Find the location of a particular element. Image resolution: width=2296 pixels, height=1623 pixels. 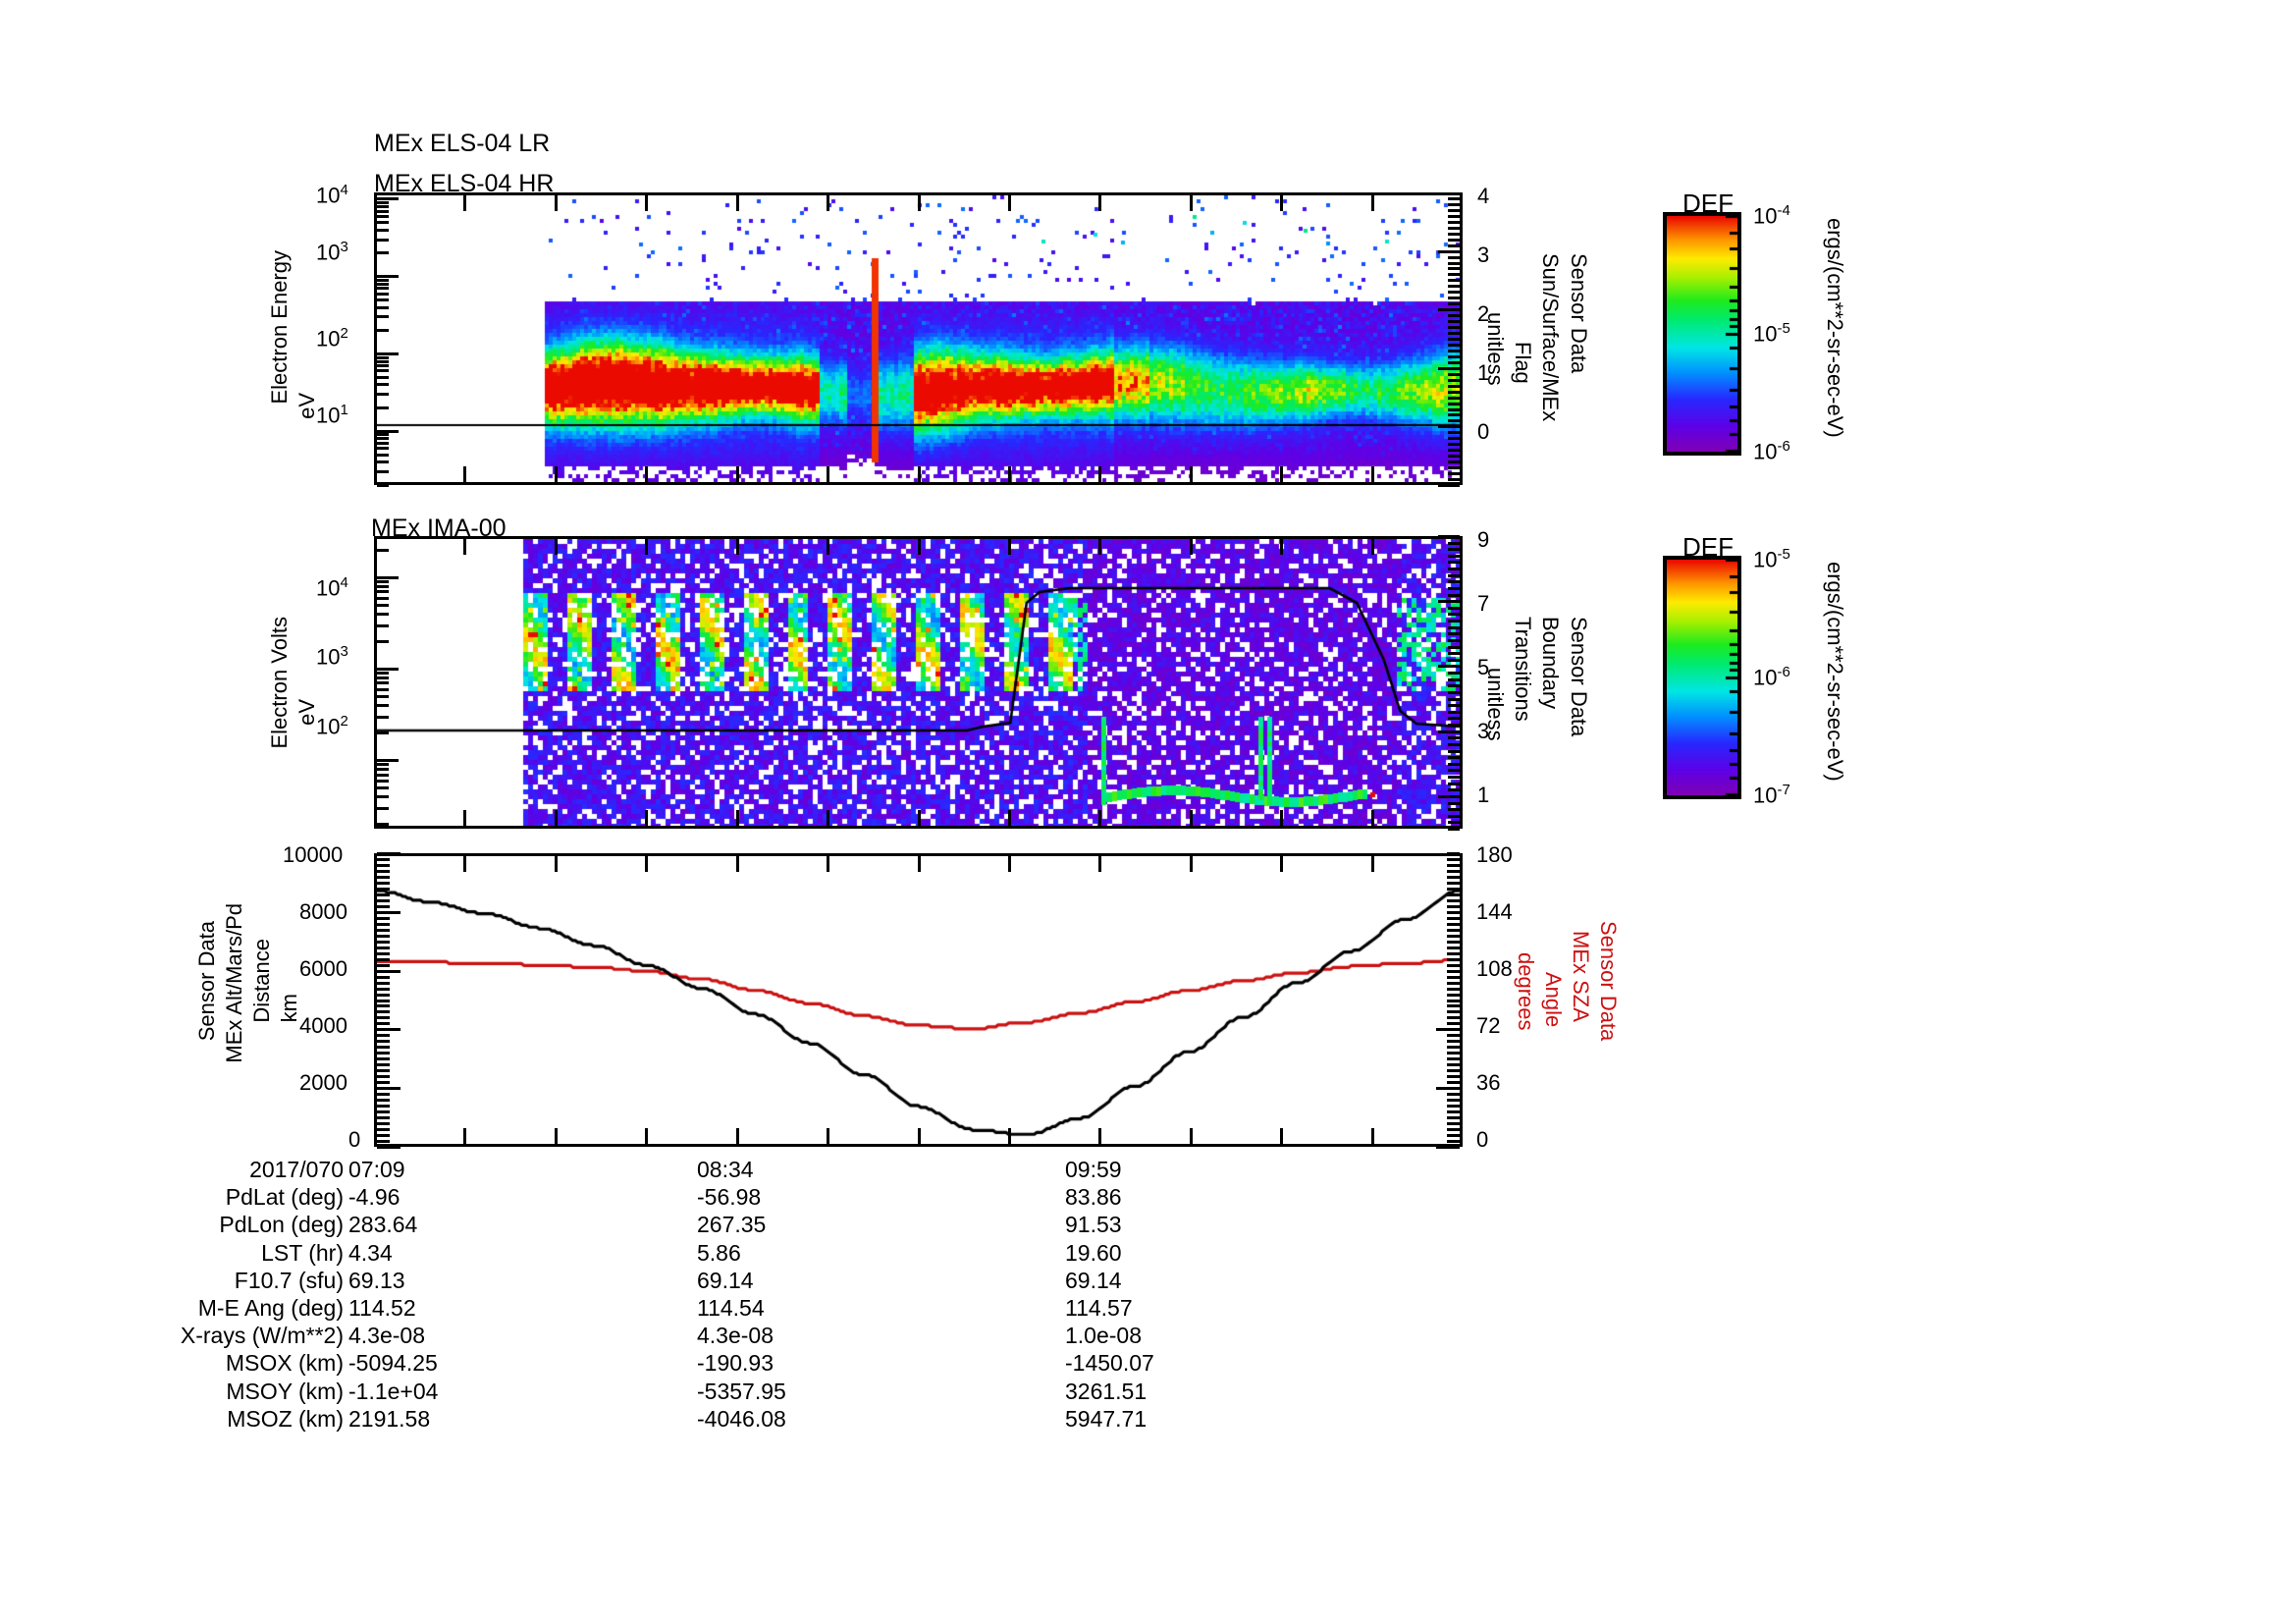

panel1-ytick-1e2: 10² is located at coordinates (332, 338).